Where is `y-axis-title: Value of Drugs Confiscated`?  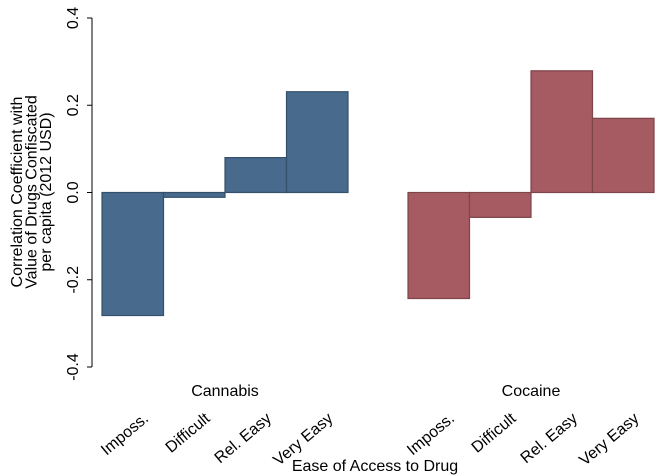
y-axis-title: Value of Drugs Confiscated is located at coordinates (32, 192).